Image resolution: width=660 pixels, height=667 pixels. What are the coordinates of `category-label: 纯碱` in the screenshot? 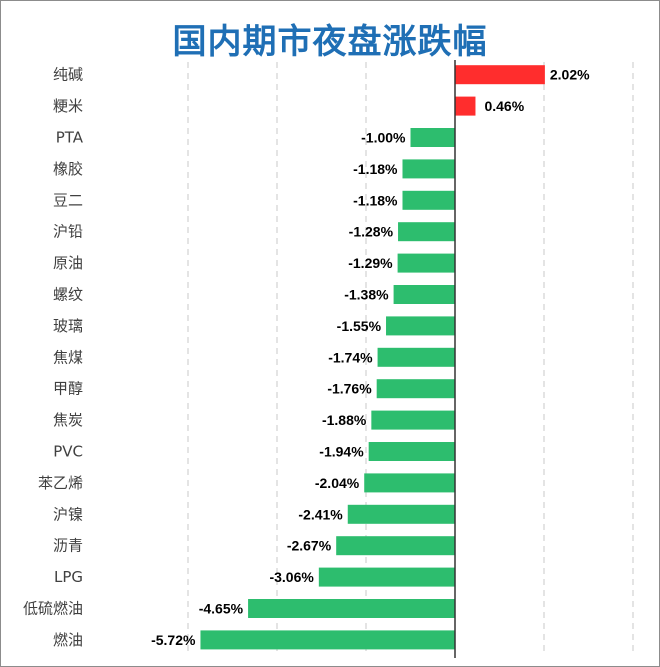 It's located at (68, 75).